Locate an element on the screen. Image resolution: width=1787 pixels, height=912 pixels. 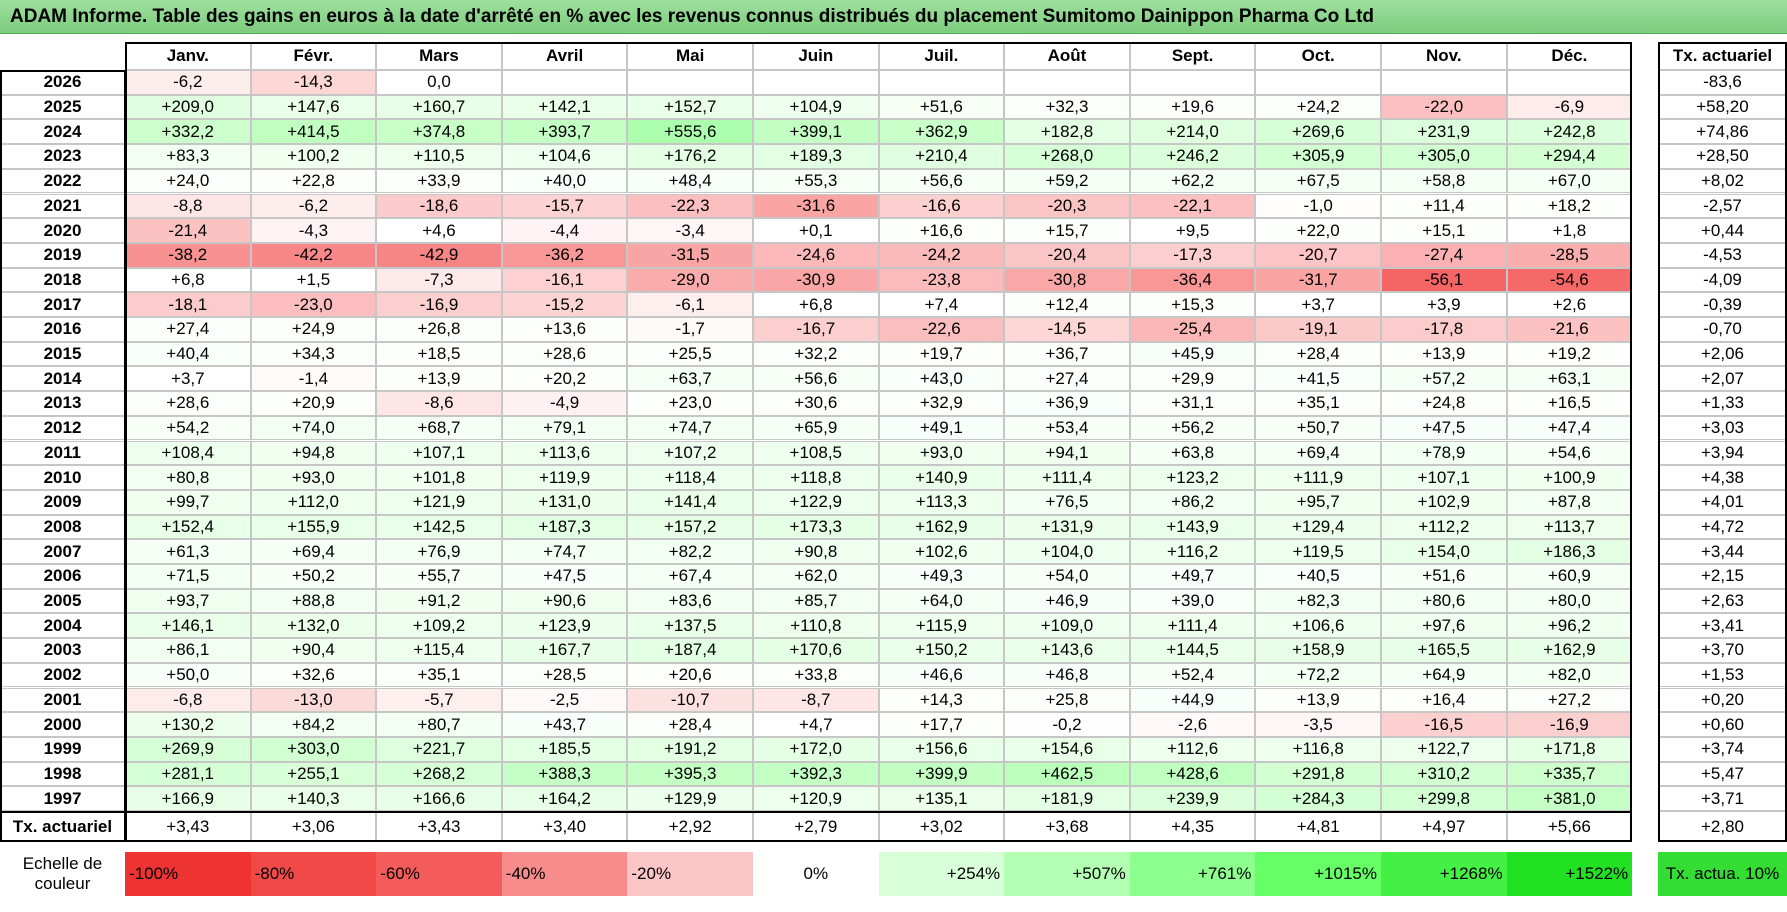
value-cell: +15,7 is located at coordinates (1067, 230).